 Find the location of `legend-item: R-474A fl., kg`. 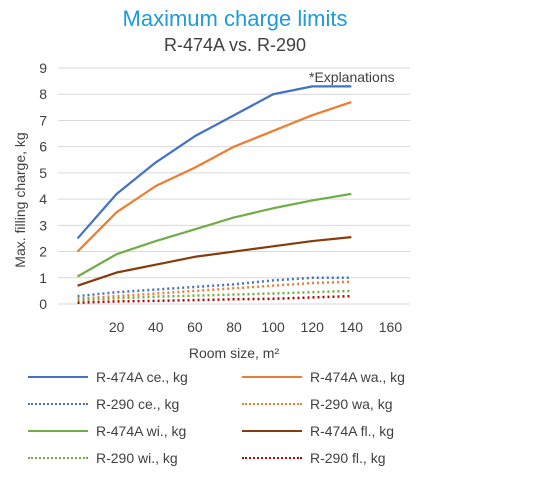

legend-item: R-474A fl., kg is located at coordinates (318, 431).